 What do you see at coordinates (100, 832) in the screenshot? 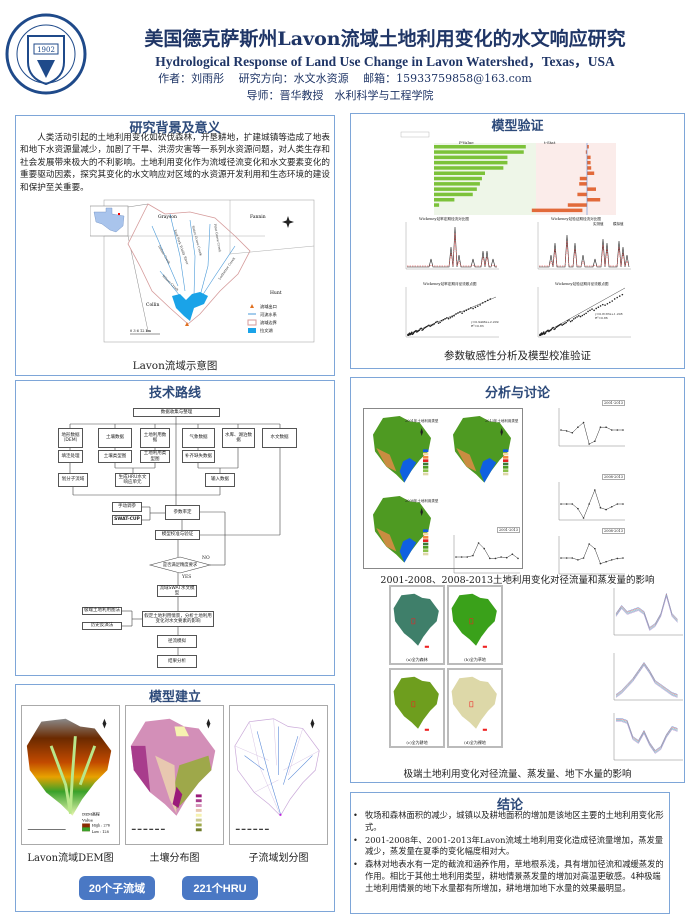
I see `dem-legend-low: Low : 128` at bounding box center [100, 832].